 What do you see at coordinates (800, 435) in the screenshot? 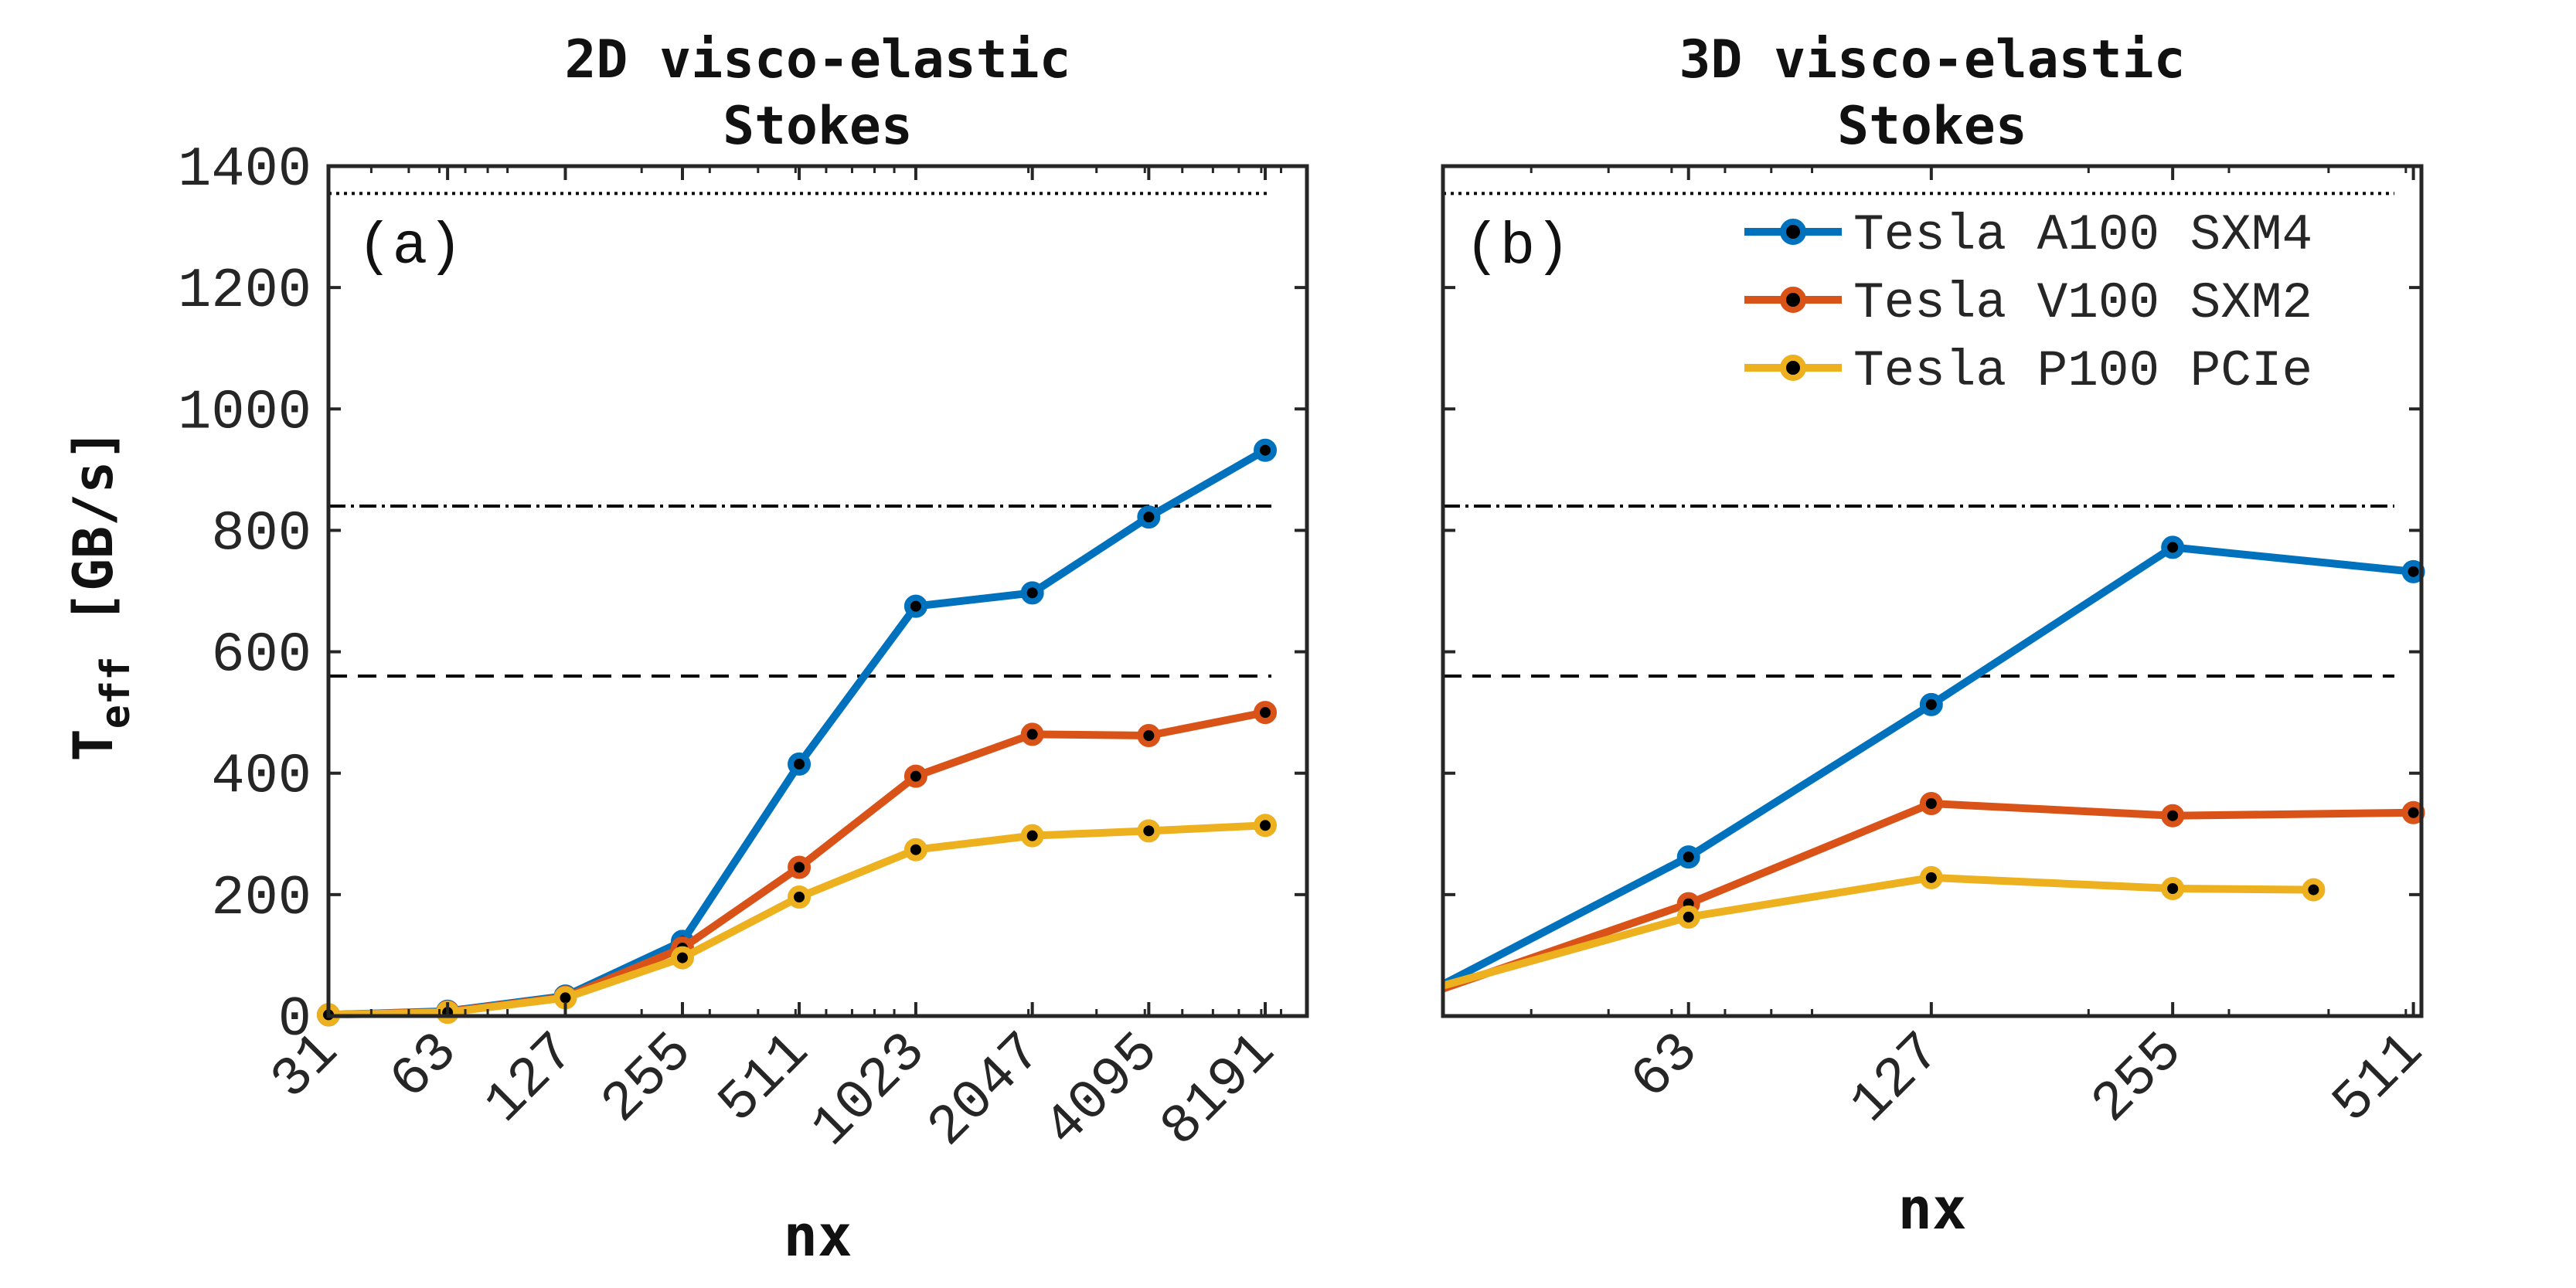
I see `panel-a-reference-lines` at bounding box center [800, 435].